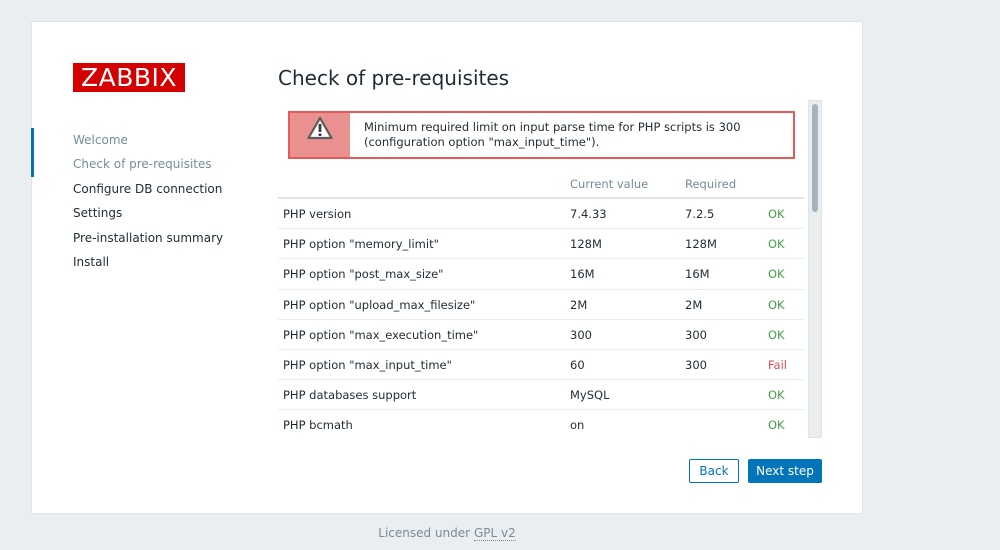 This screenshot has height=550, width=1000. What do you see at coordinates (581, 334) in the screenshot?
I see `row-current: 300` at bounding box center [581, 334].